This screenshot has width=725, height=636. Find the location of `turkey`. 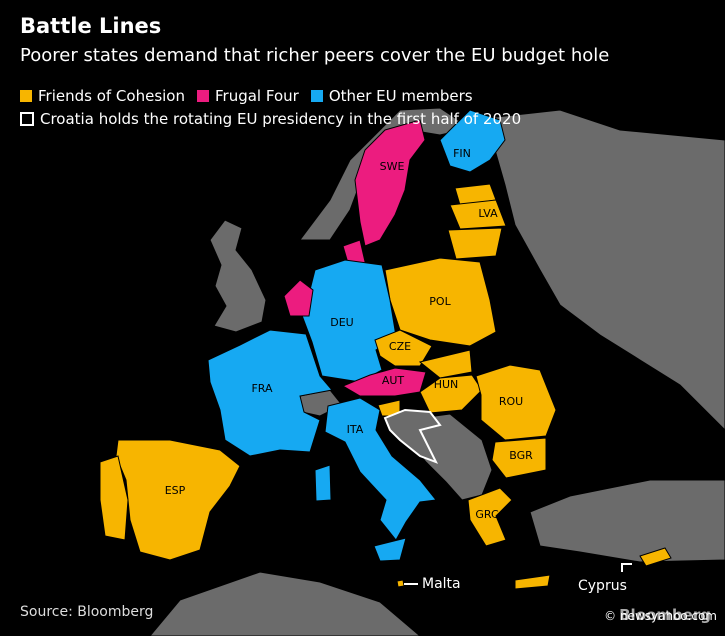

turkey is located at coordinates (627, 521).